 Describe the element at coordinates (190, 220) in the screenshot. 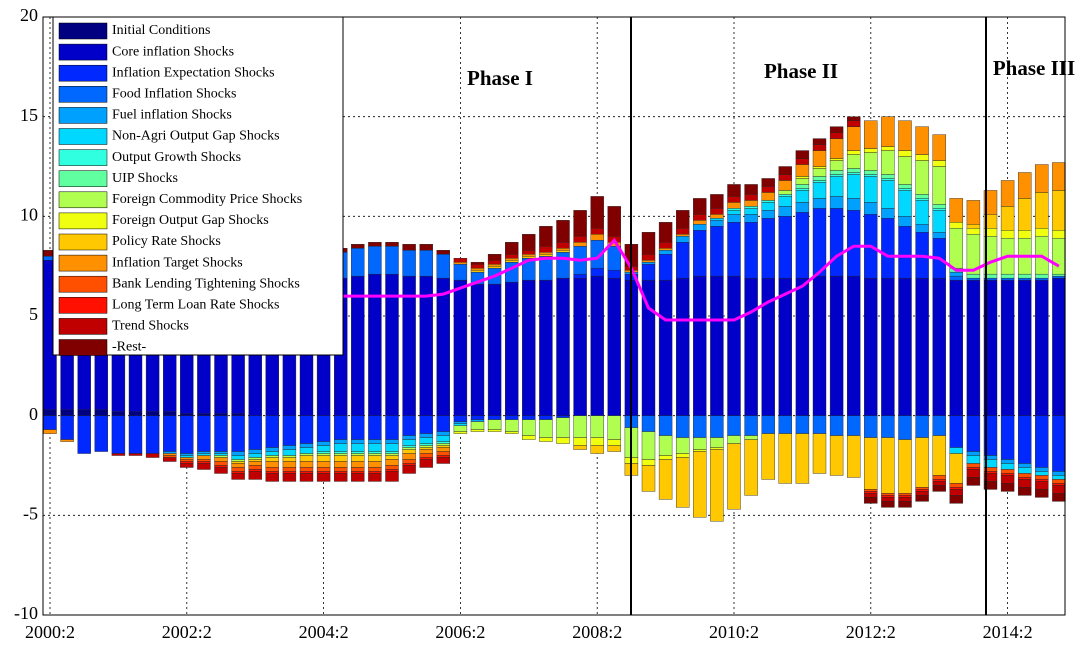

I see `legend-label: Foreign Output Gap Shocks` at that location.